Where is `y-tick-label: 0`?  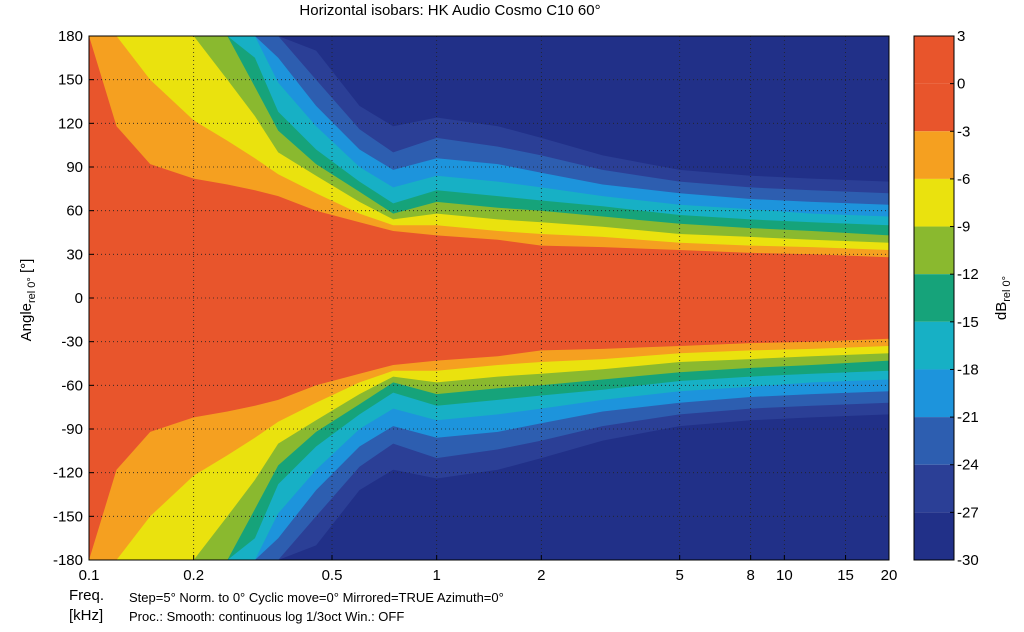 y-tick-label: 0 is located at coordinates (79, 298).